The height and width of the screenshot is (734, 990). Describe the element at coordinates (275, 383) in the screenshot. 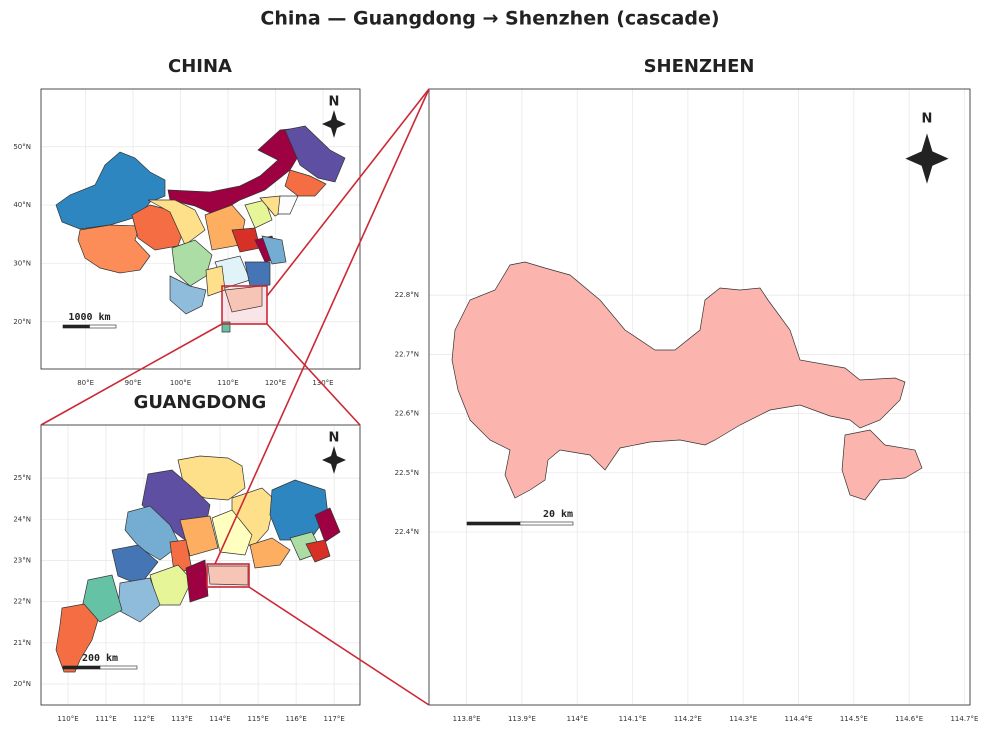

I see `x-tick-label: 120°E` at that location.